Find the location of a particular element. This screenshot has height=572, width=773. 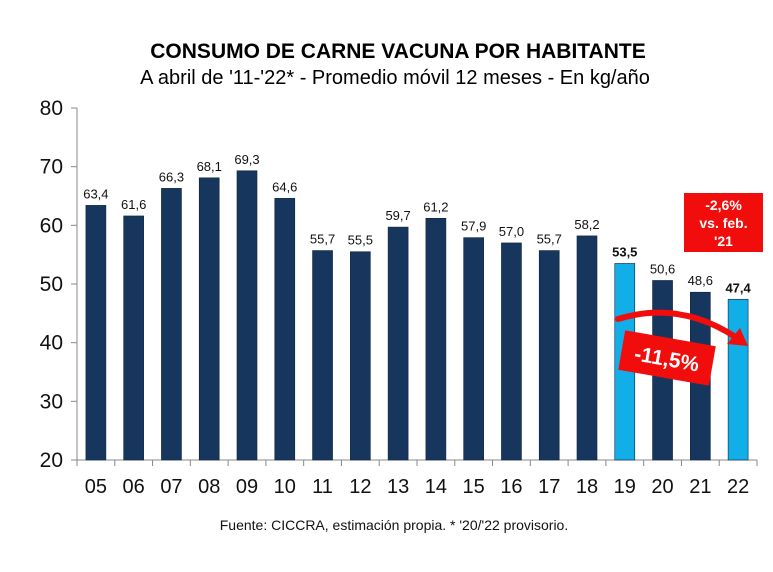

x-tick-label: 07 is located at coordinates (171, 487).